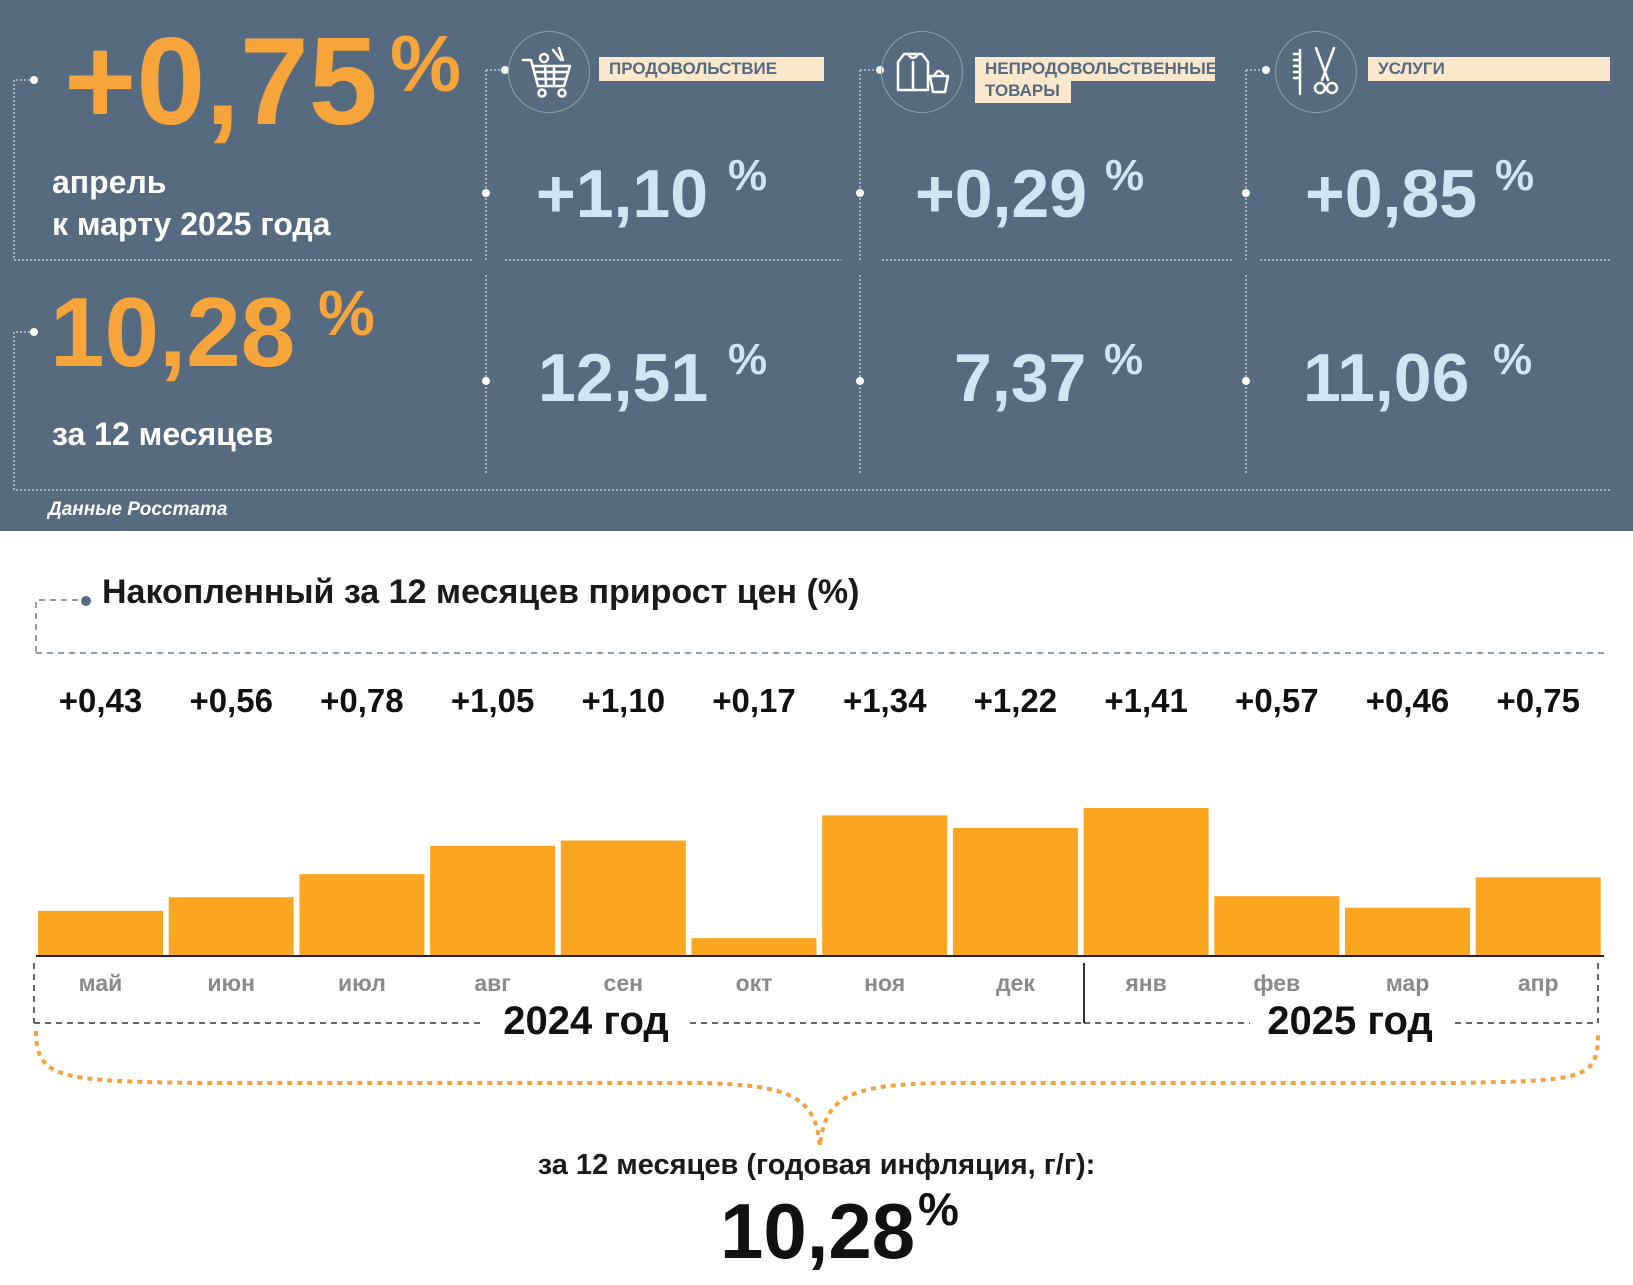 The width and height of the screenshot is (1633, 1285). I want to click on yearly-period-label: за 12 месяцев, so click(163, 434).